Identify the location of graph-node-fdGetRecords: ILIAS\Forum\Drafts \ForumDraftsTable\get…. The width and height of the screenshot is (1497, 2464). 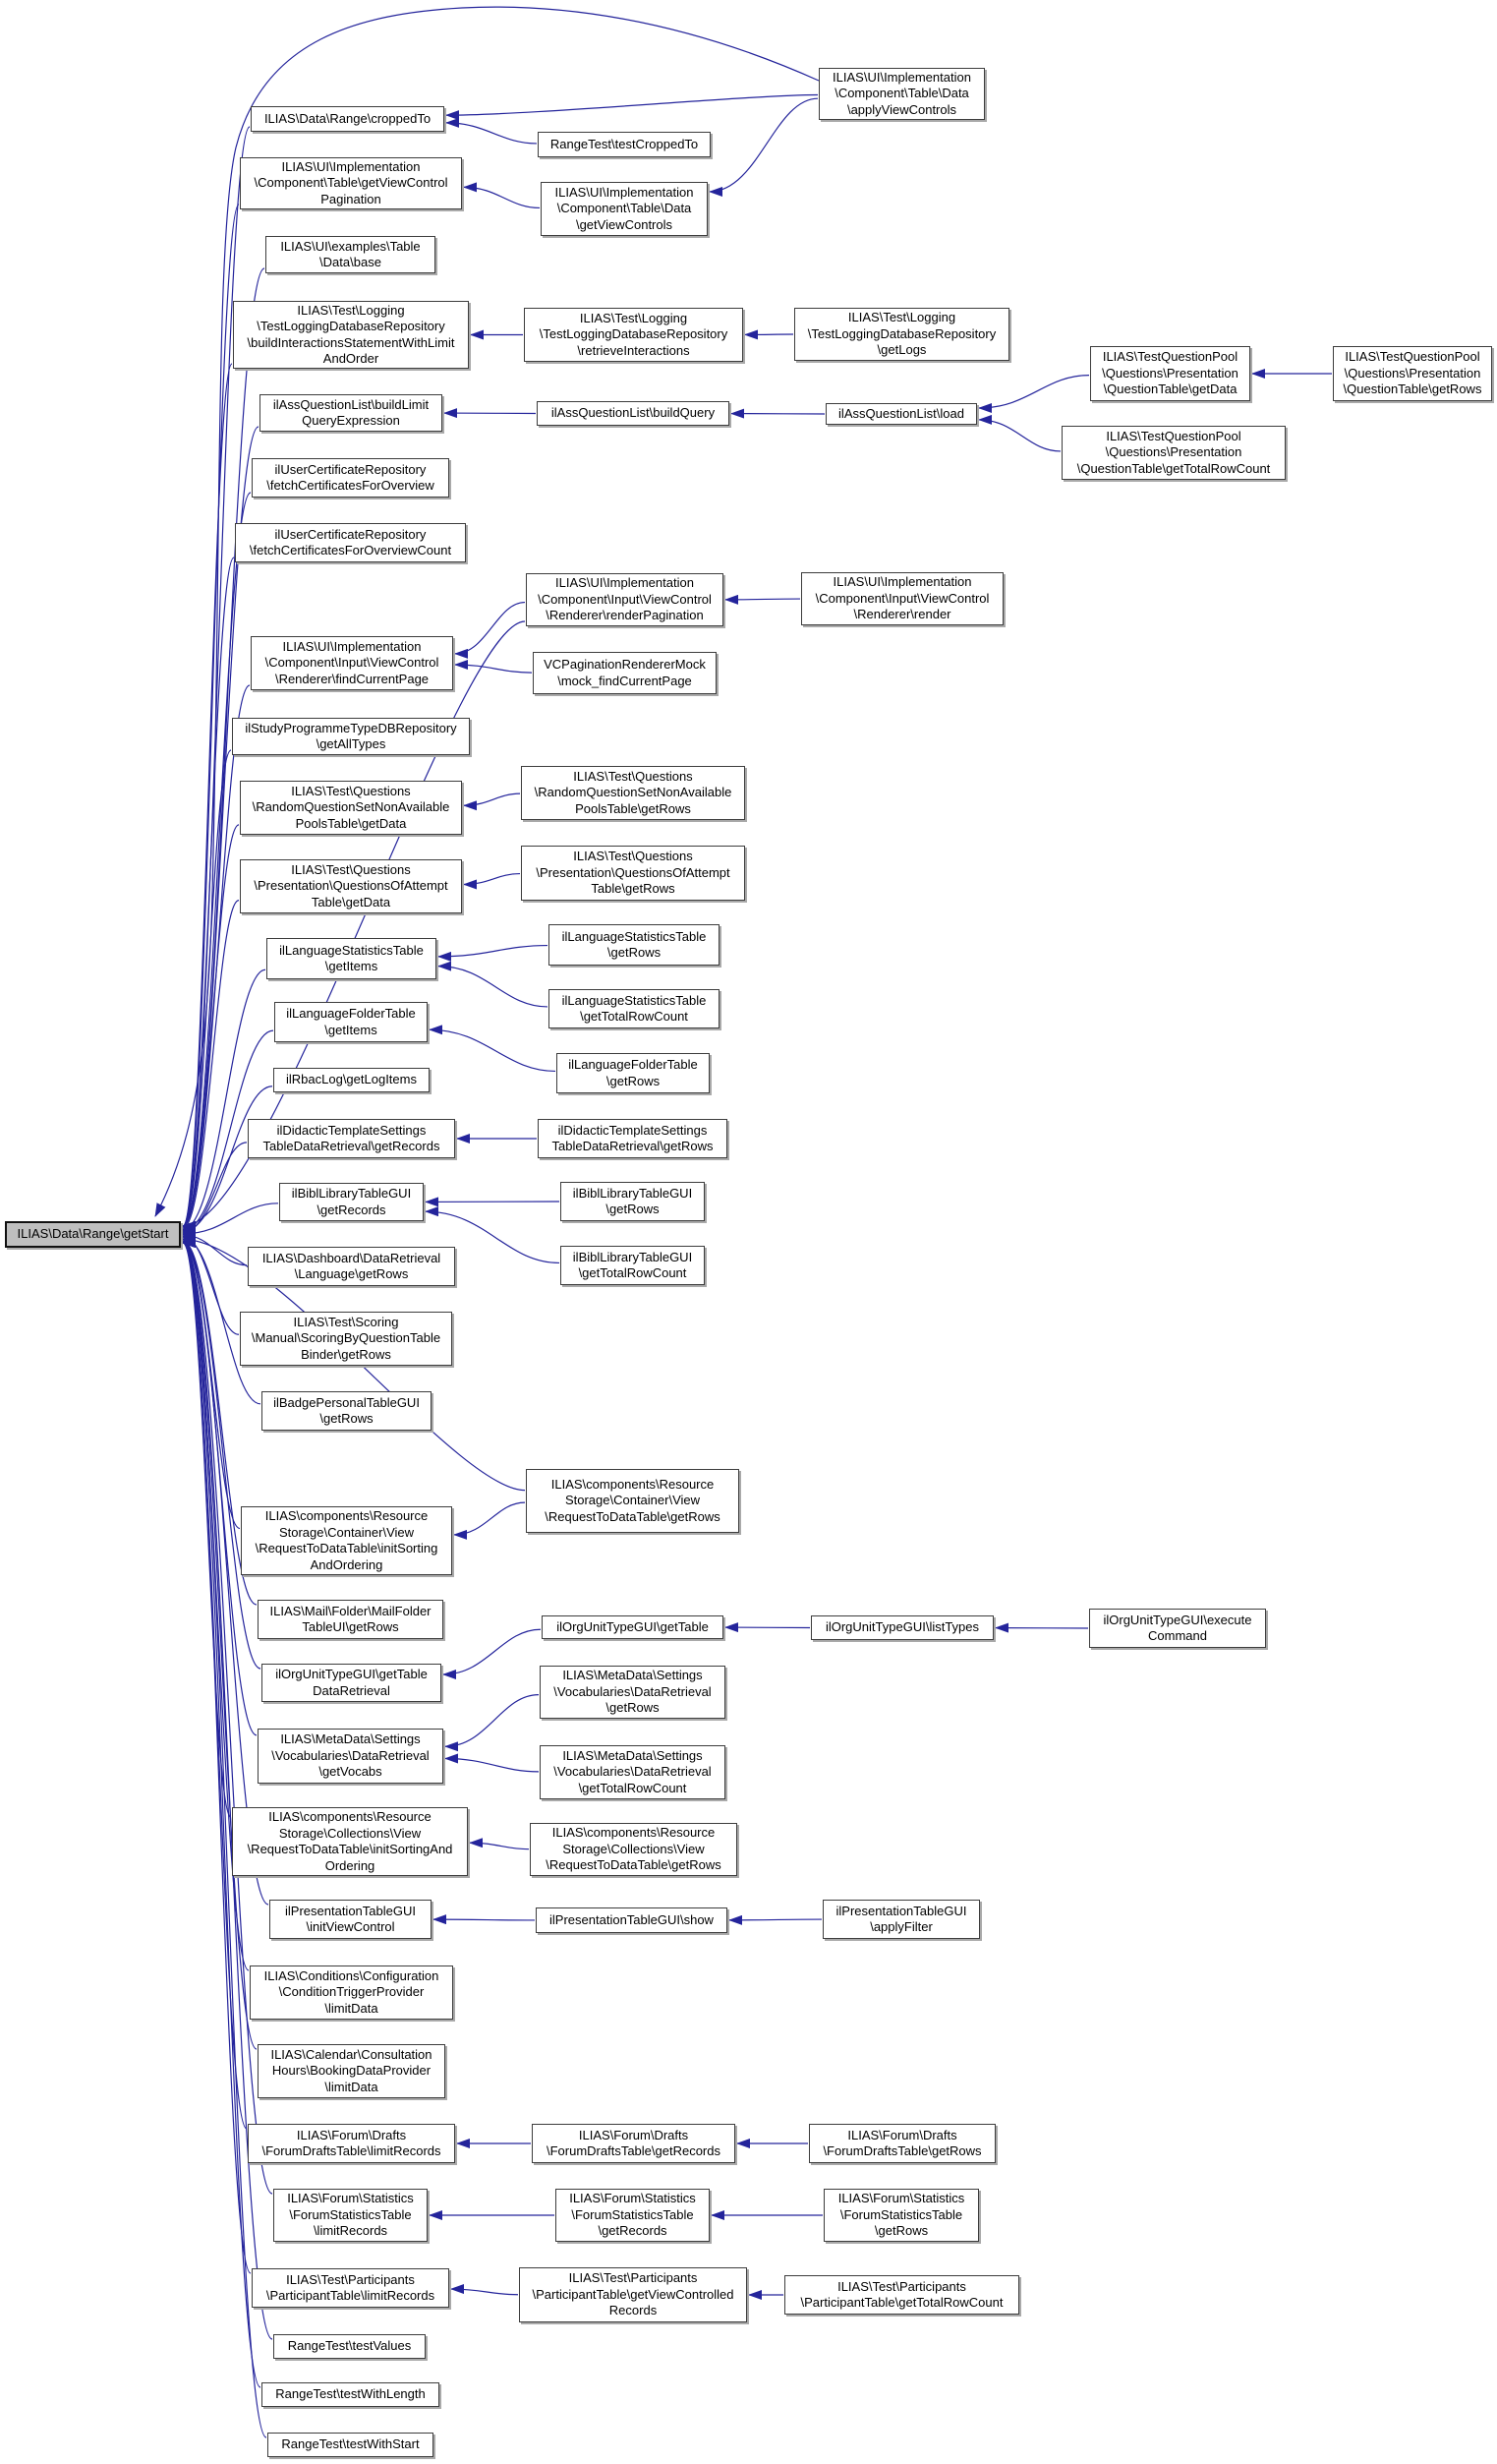
(634, 2143).